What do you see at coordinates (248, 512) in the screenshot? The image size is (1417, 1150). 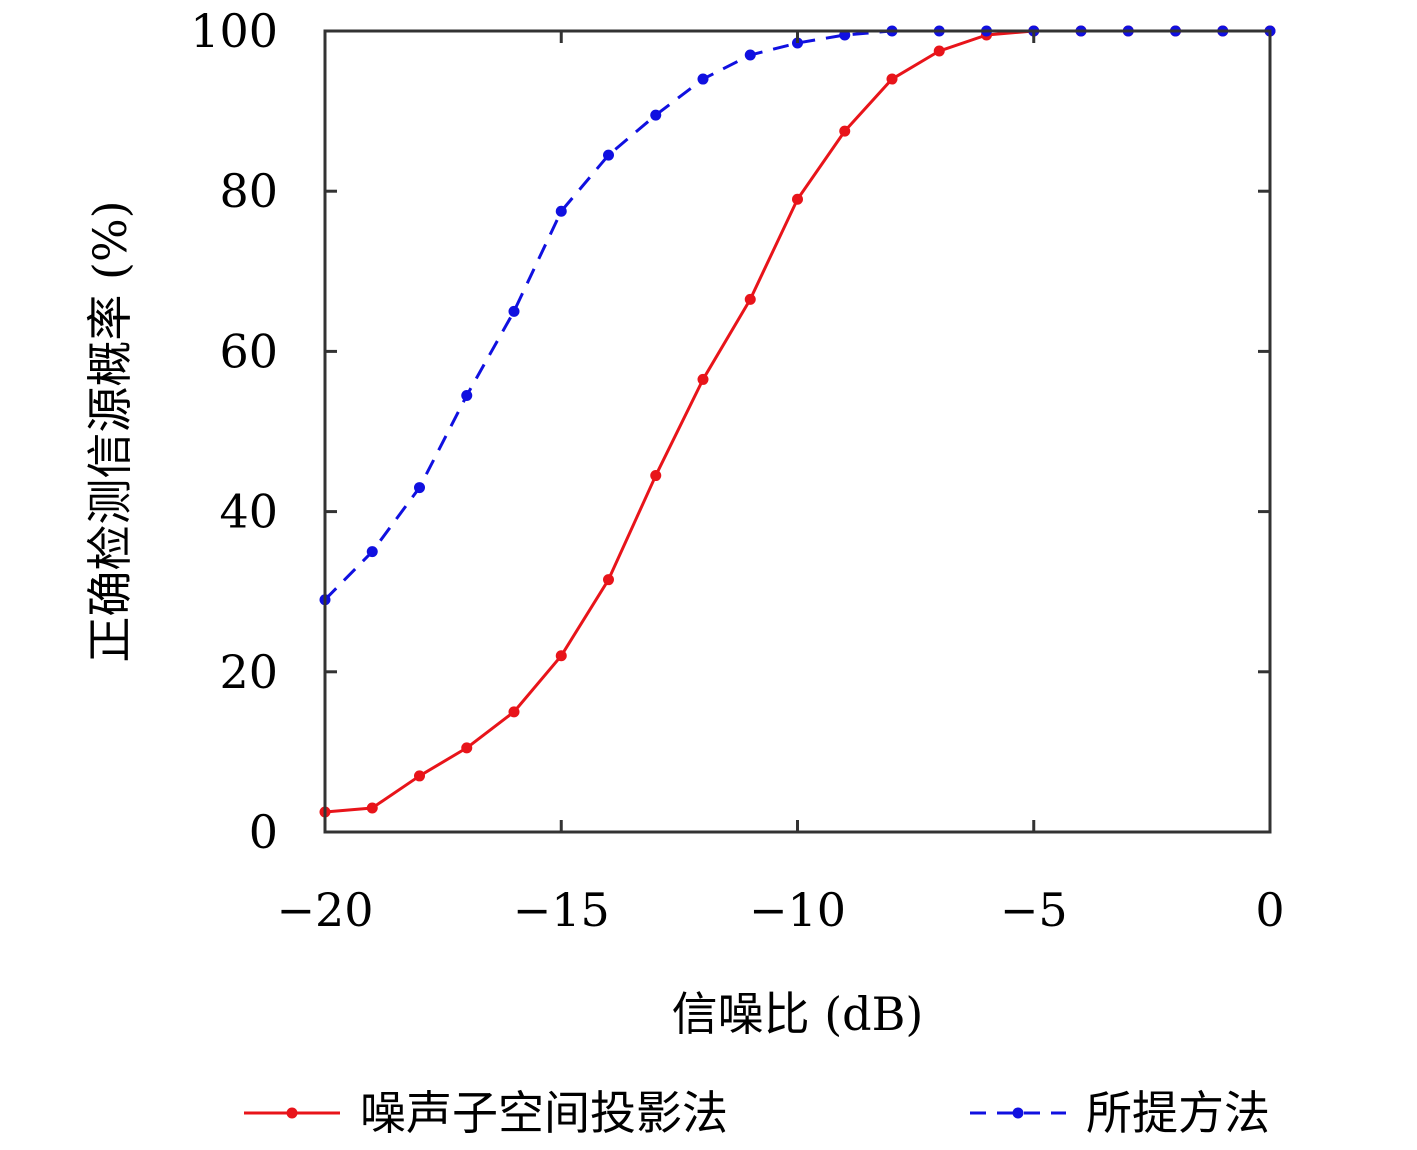 I see `y-tick-label: 40` at bounding box center [248, 512].